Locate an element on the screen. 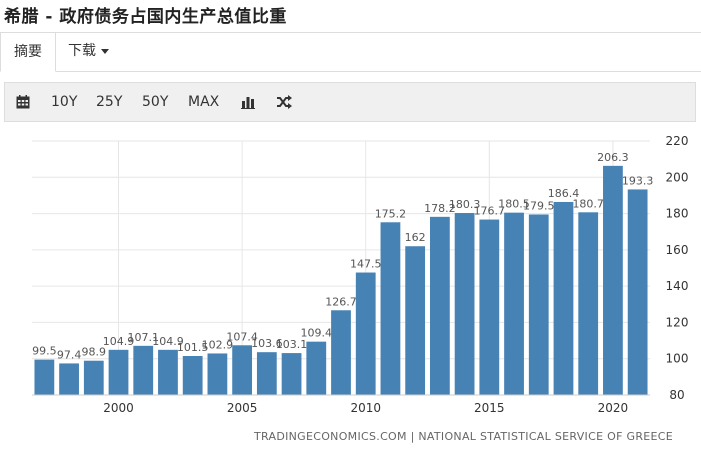 The image size is (701, 452). y-tick-label: 200 is located at coordinates (677, 177).